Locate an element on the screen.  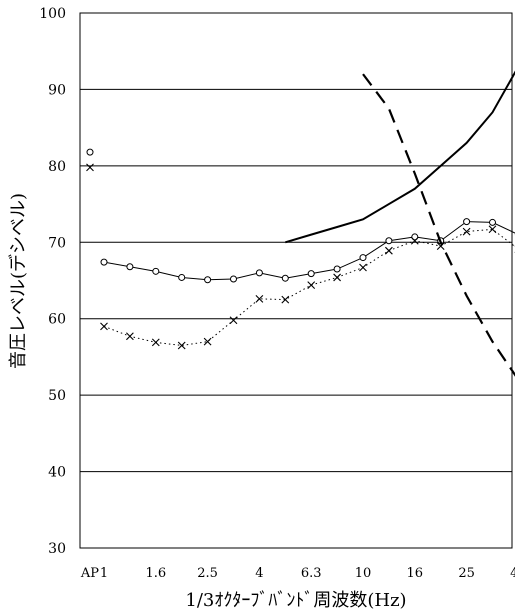
x-tick-label: 1 is located at coordinates (104, 573).